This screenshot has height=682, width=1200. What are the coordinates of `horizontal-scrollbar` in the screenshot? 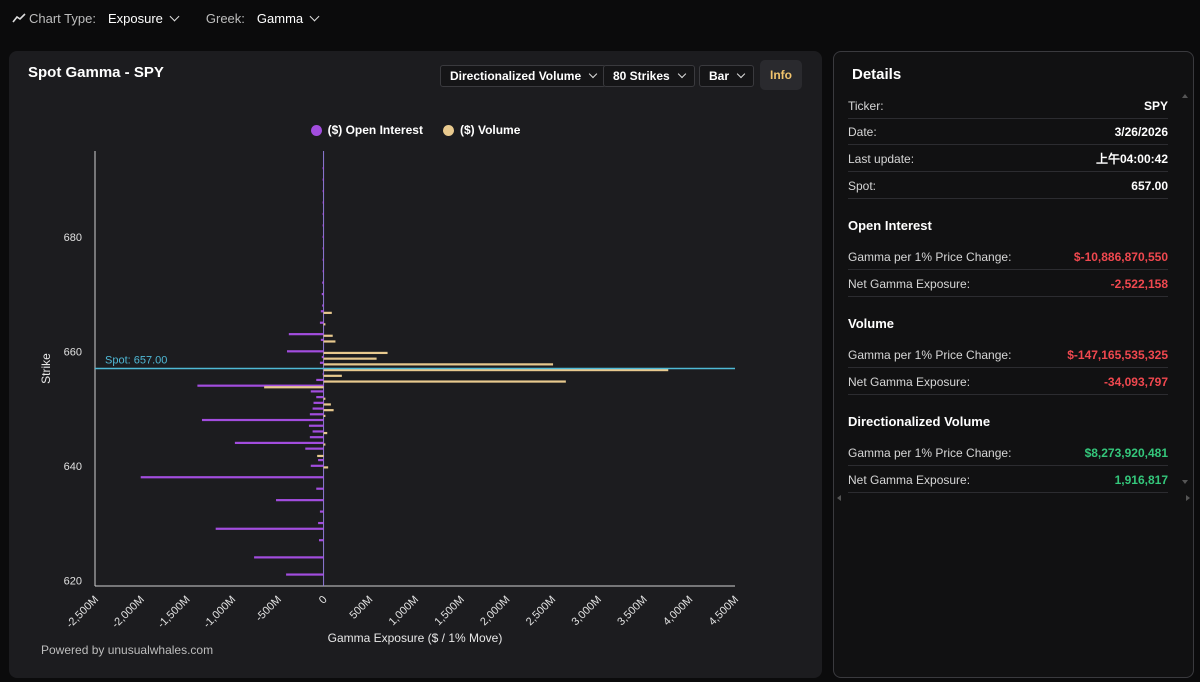 It's located at (1013, 498).